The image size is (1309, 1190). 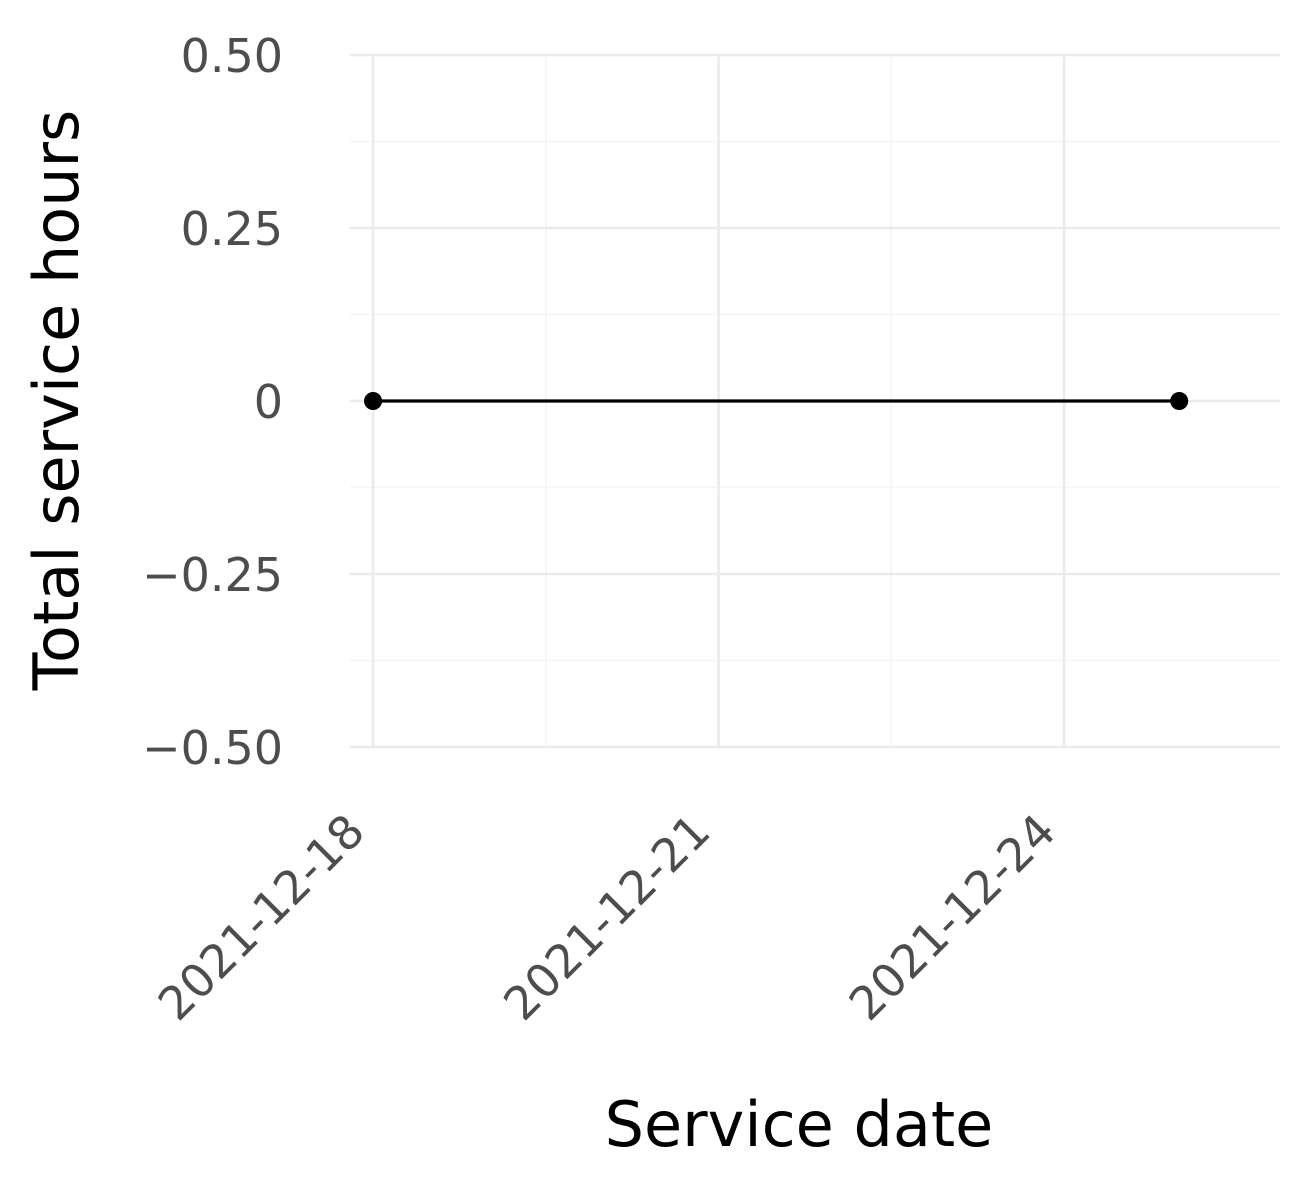 I want to click on x-axis-ticks: 2021-12-18 2021-12-21 2021-12-24, so click(x=607, y=917).